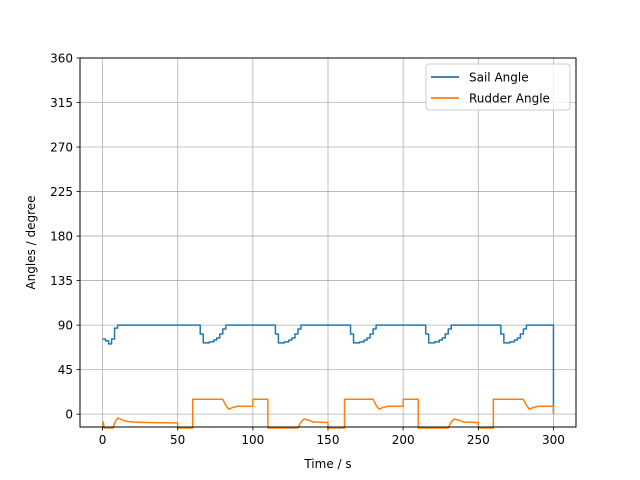  Describe the element at coordinates (61, 103) in the screenshot. I see `y-tick-label: 315` at that location.